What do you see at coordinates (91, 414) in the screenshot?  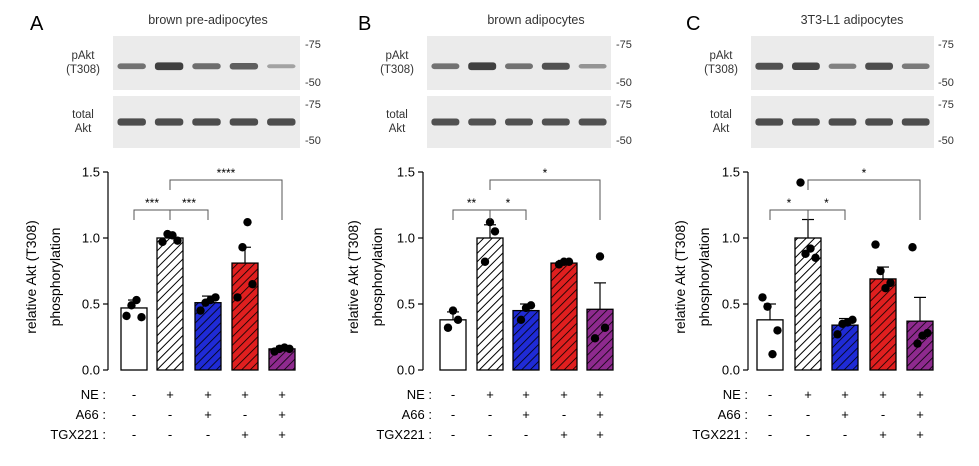 I see `treatment-label: A66 :` at bounding box center [91, 414].